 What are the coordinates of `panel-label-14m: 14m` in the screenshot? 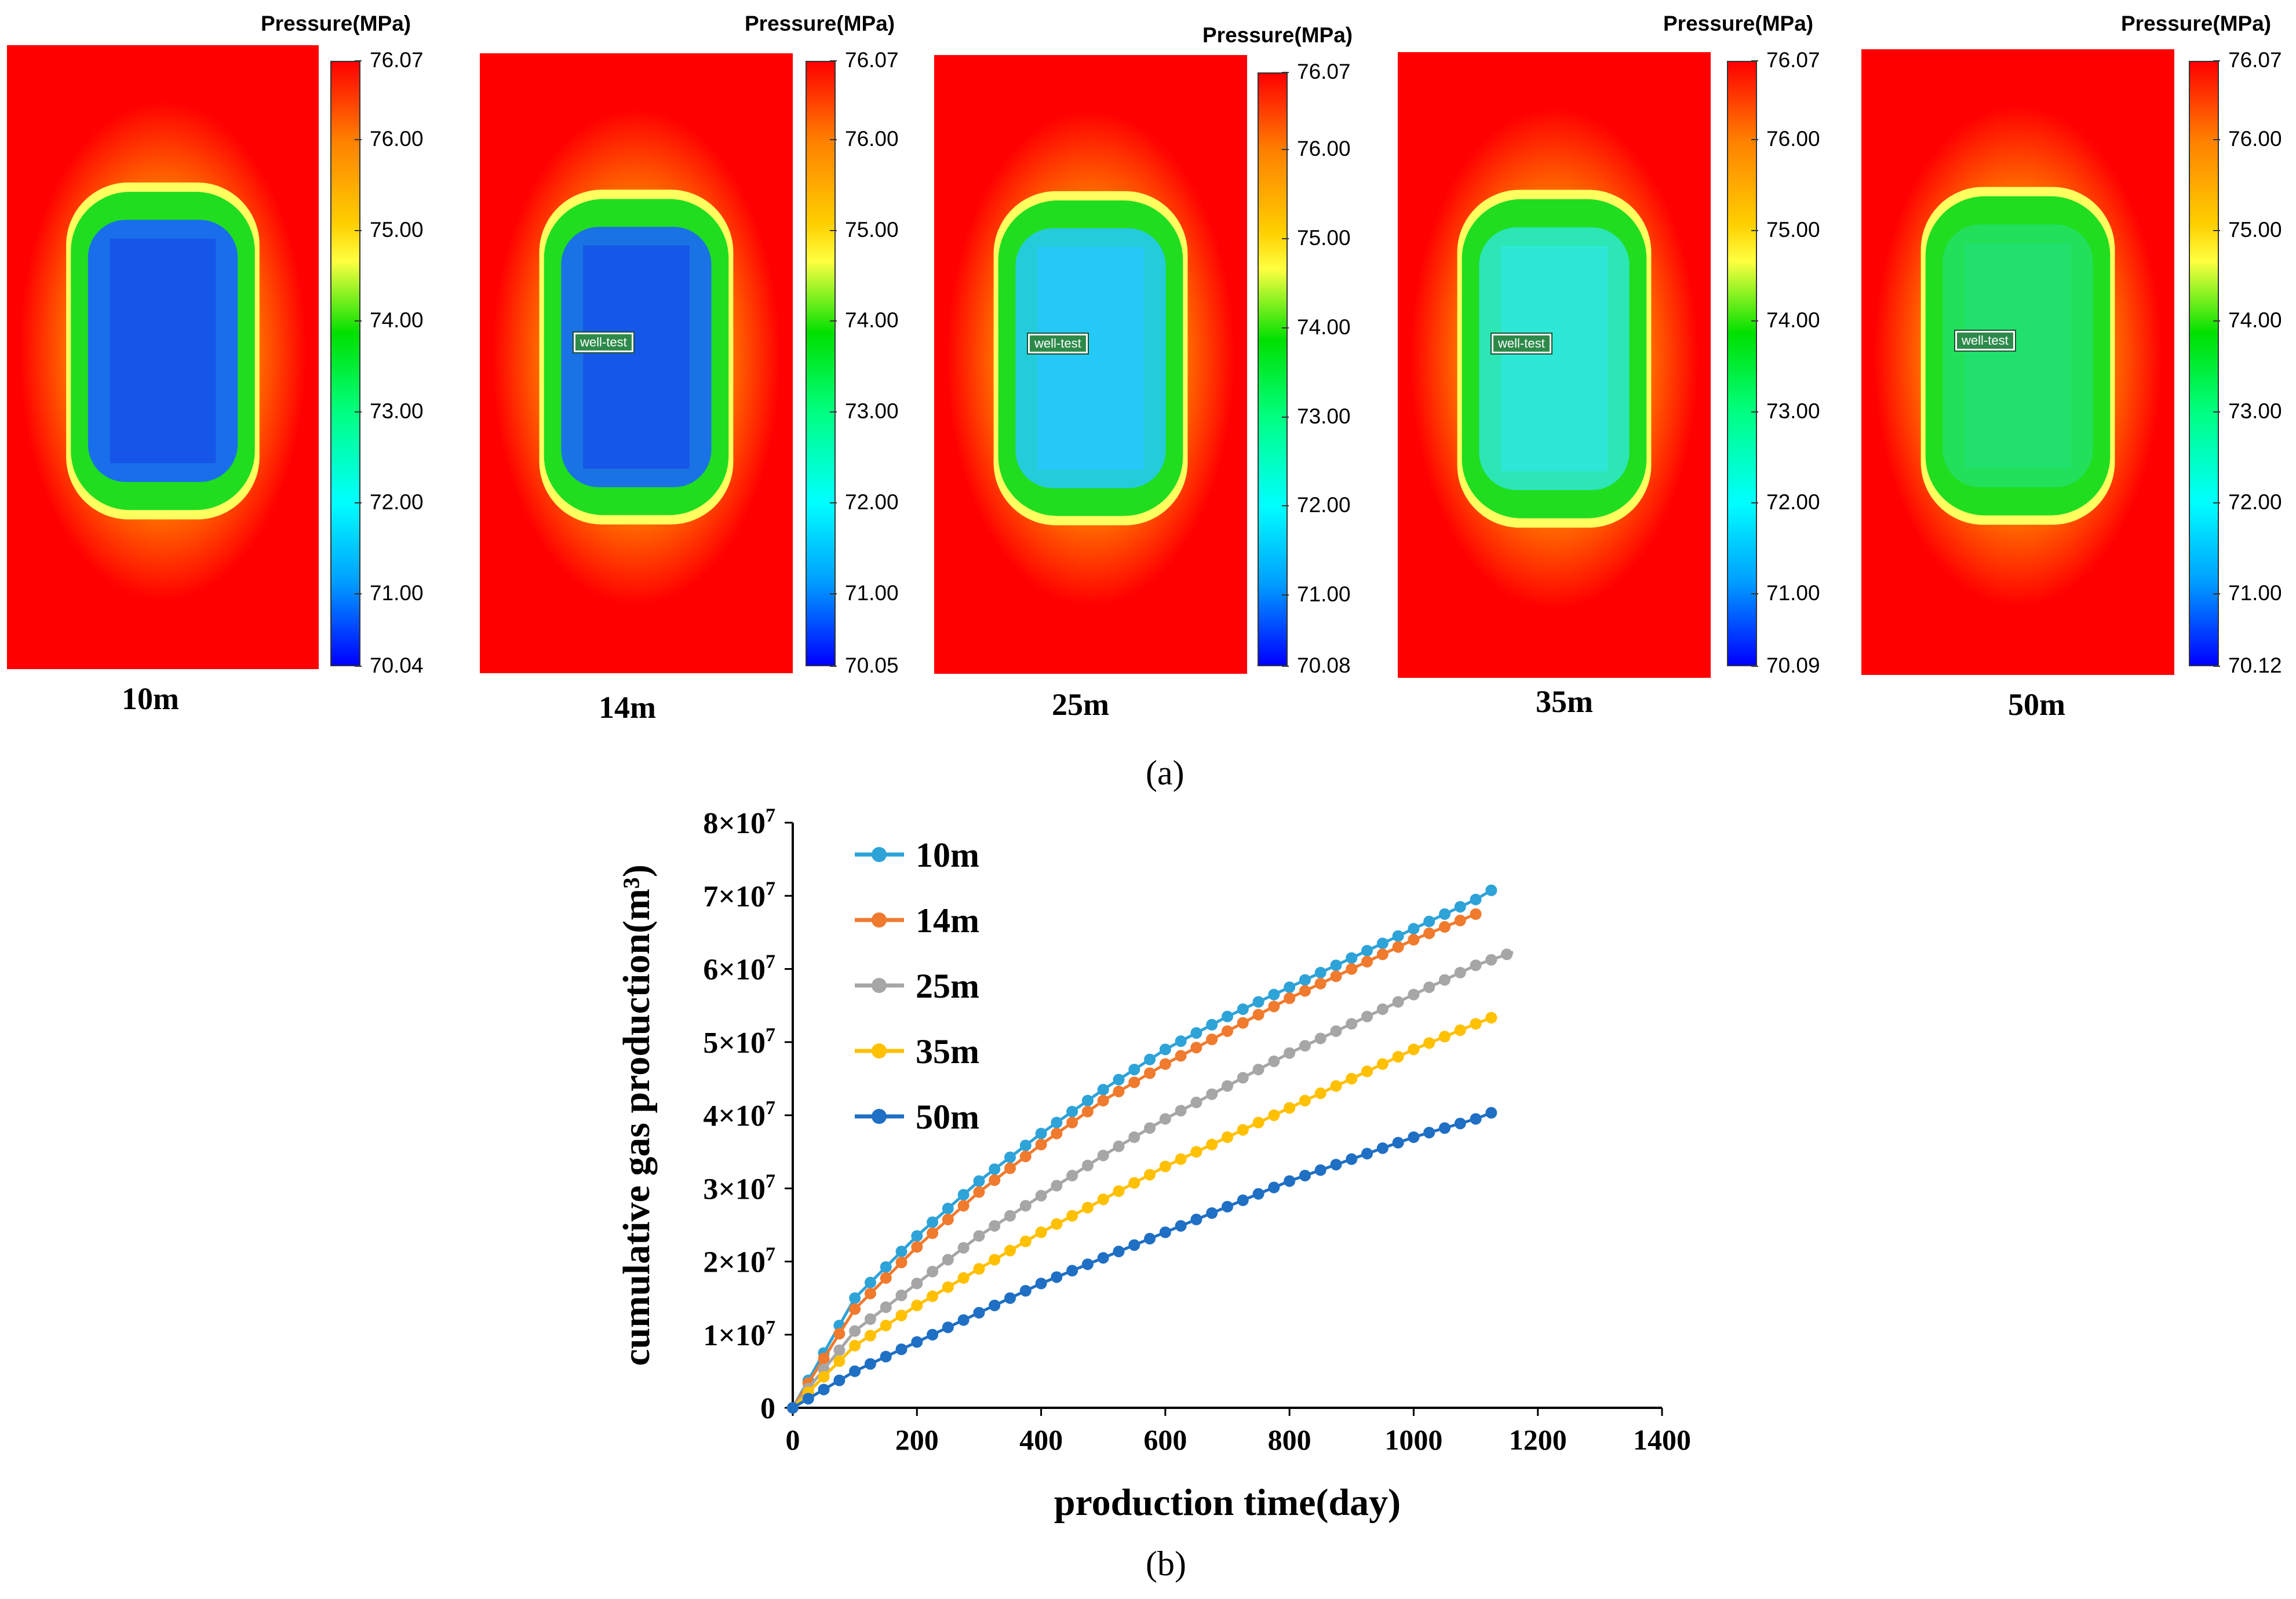 It's located at (627, 708).